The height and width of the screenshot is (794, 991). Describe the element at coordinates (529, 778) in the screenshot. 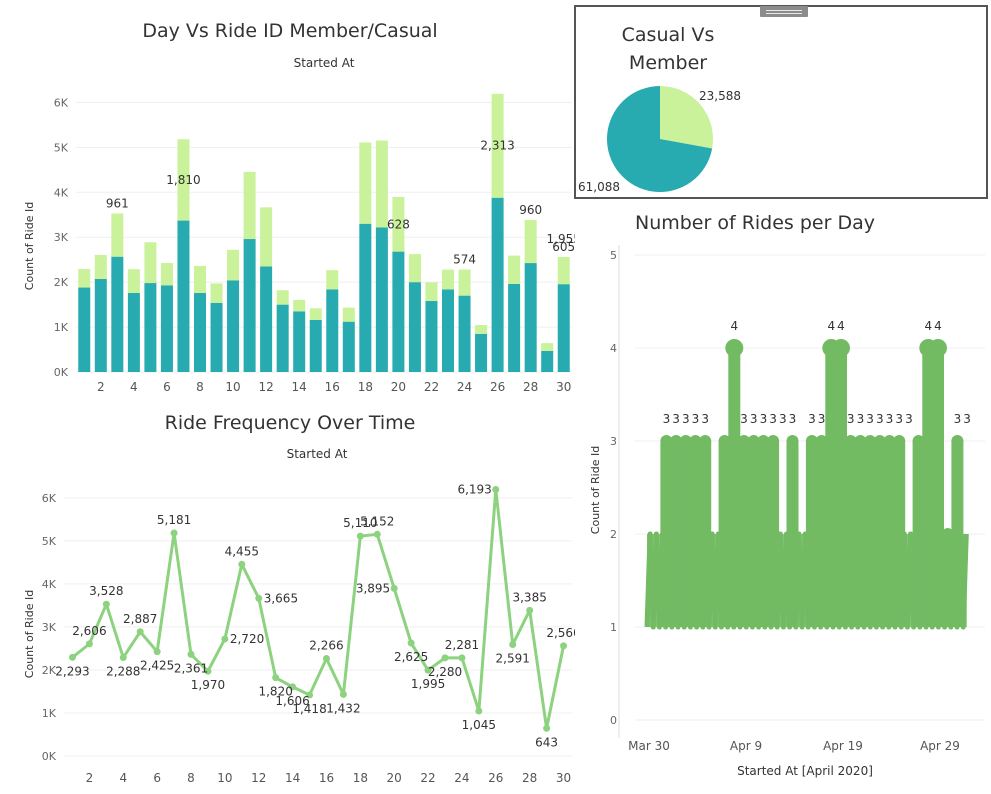

I see `x-tick-label: 28` at that location.